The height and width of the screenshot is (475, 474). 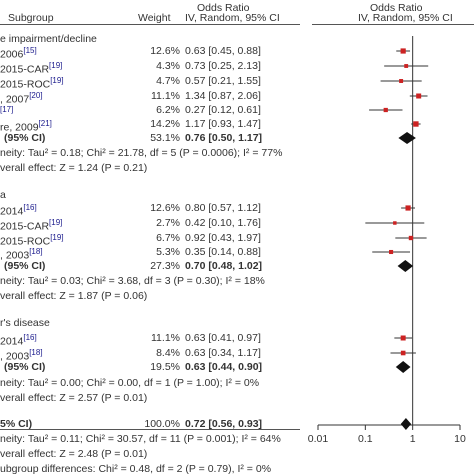 I want to click on study-name: 2015-CAR, so click(x=25, y=69).